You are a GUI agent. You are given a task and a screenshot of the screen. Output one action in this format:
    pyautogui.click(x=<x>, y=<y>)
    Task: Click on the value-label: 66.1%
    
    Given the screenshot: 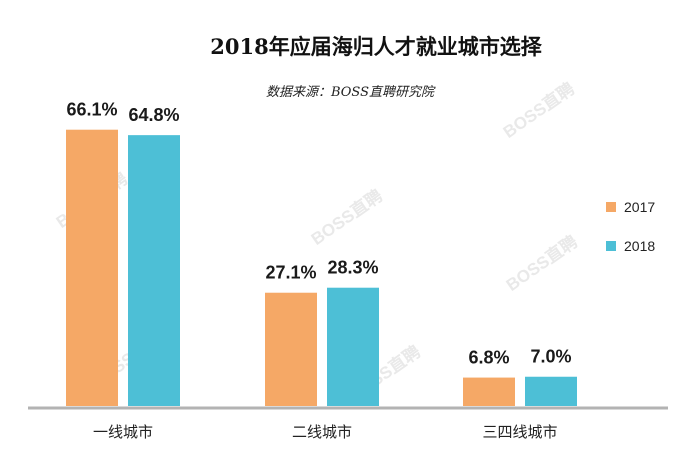 What is the action you would take?
    pyautogui.click(x=91, y=110)
    